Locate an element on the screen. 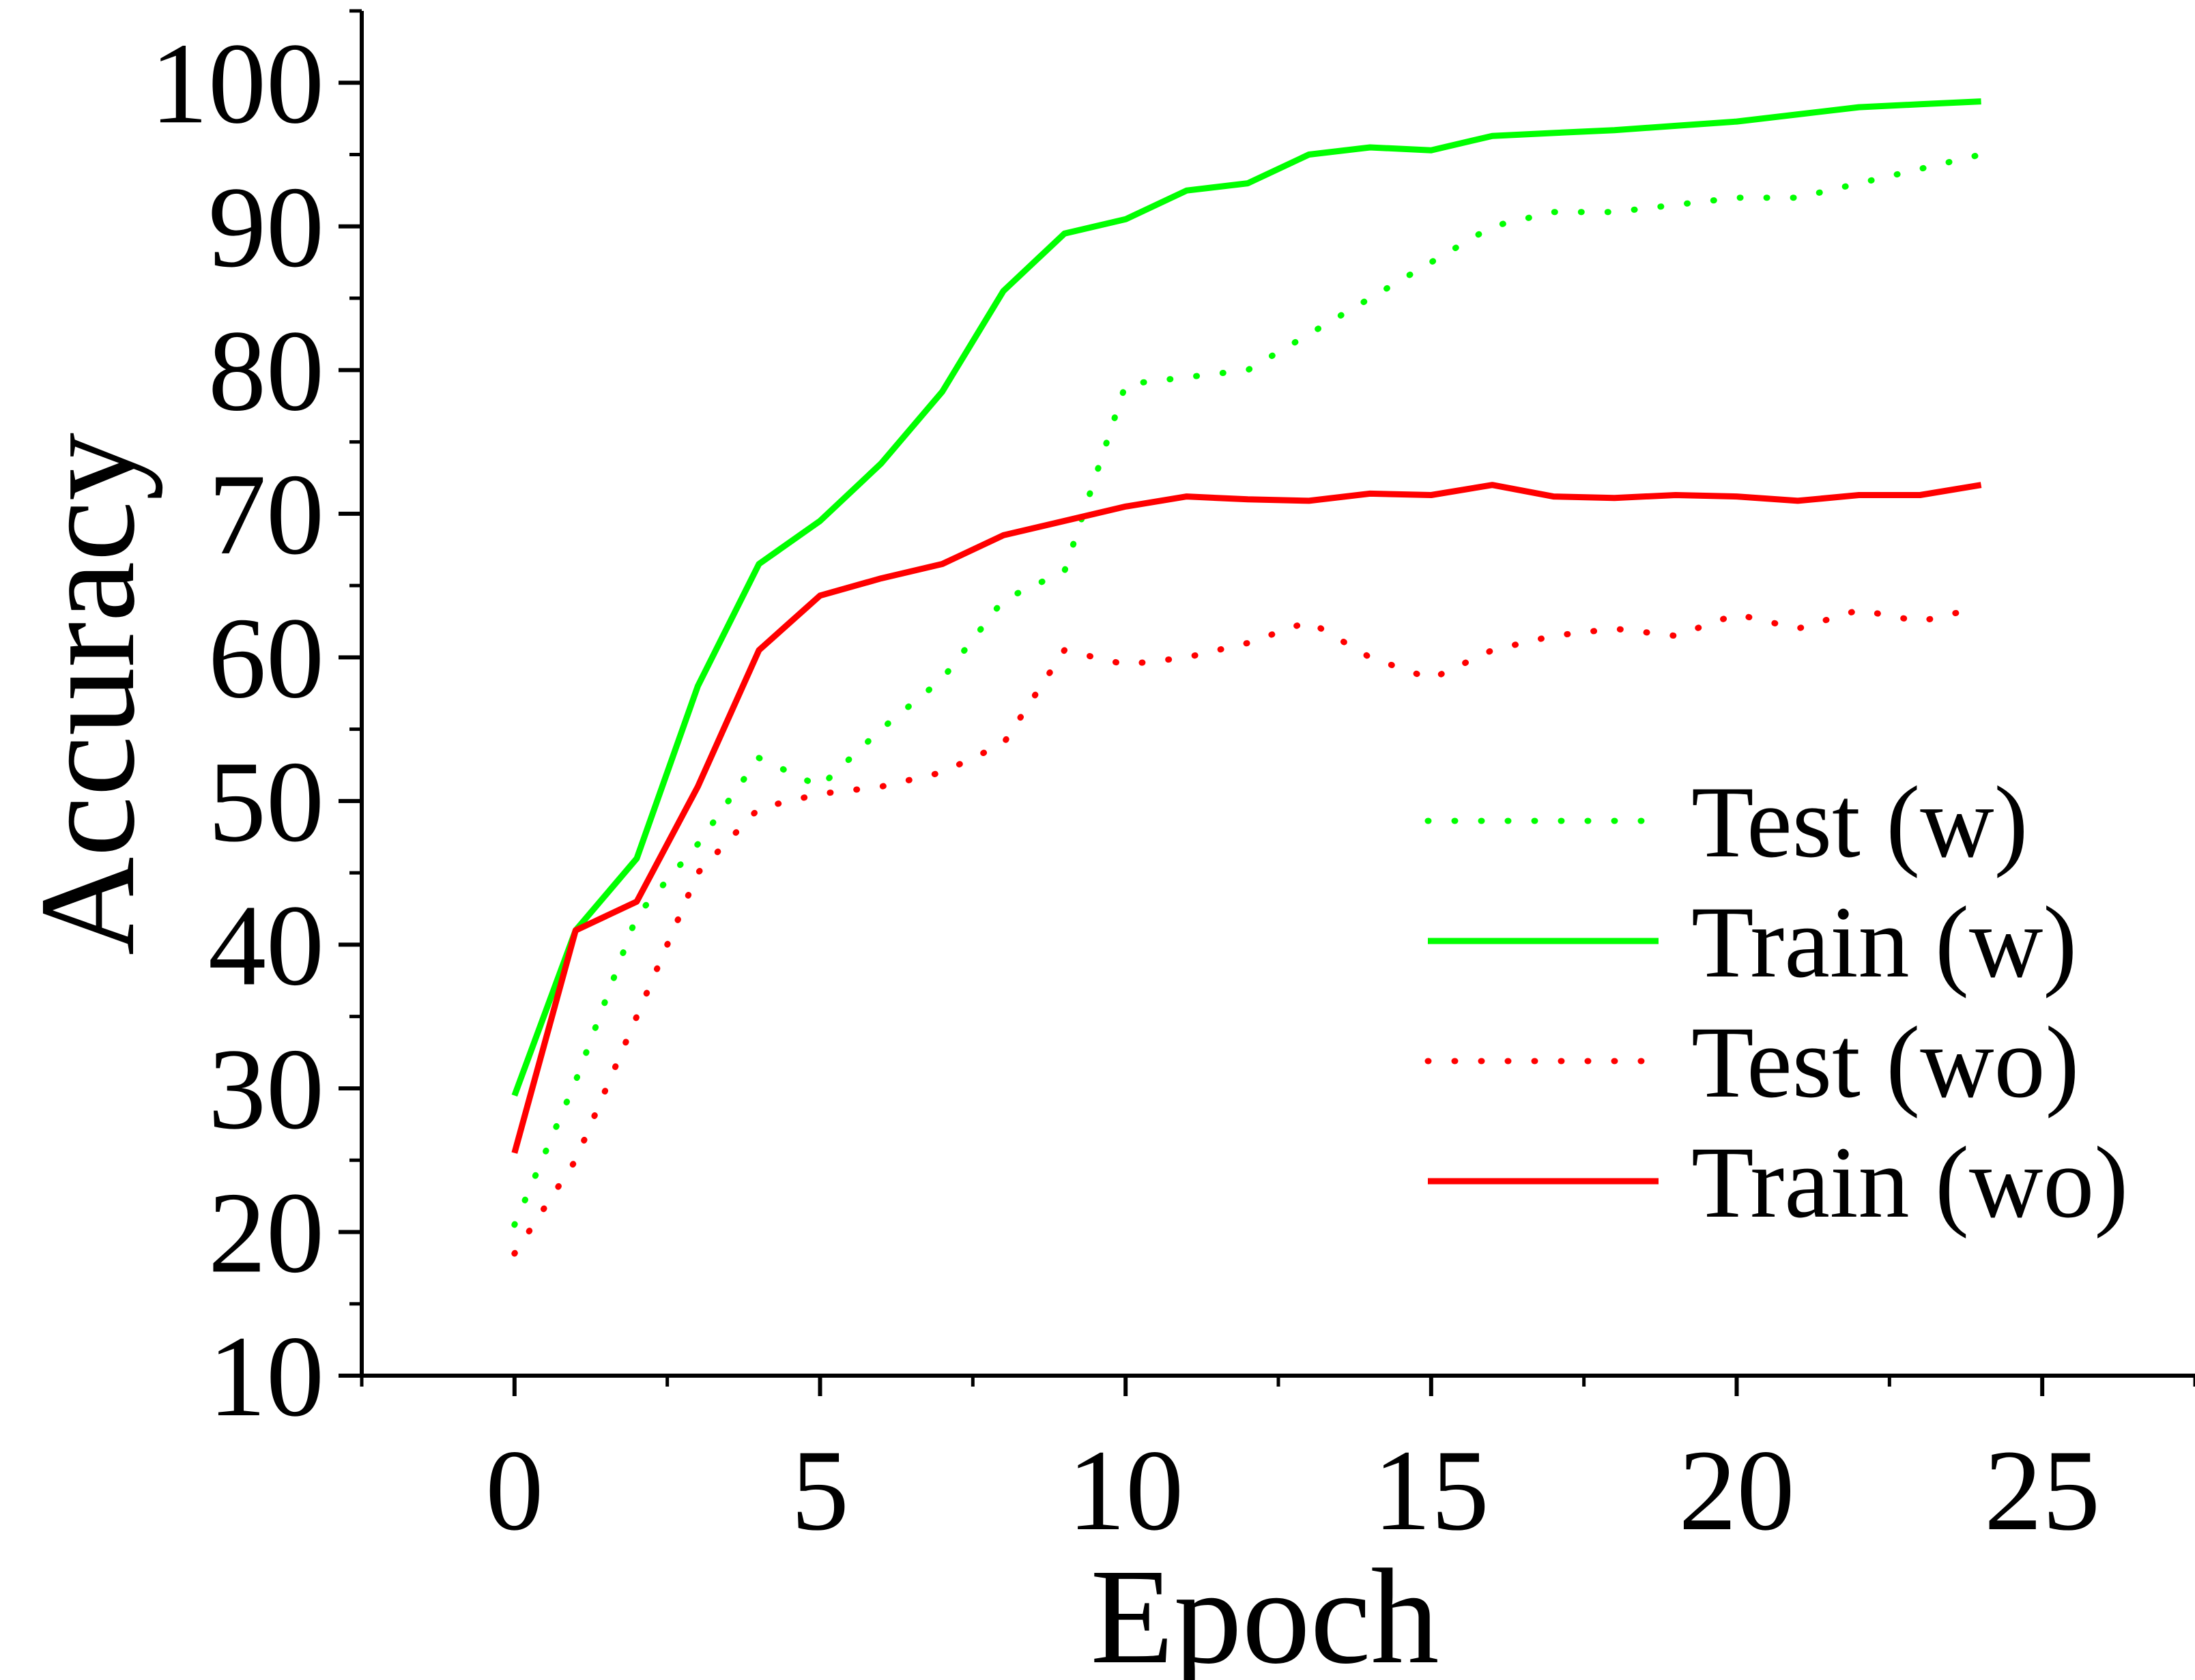 This screenshot has height=1680, width=2195. legend-label-test-w: Test (w) is located at coordinates (1859, 822).